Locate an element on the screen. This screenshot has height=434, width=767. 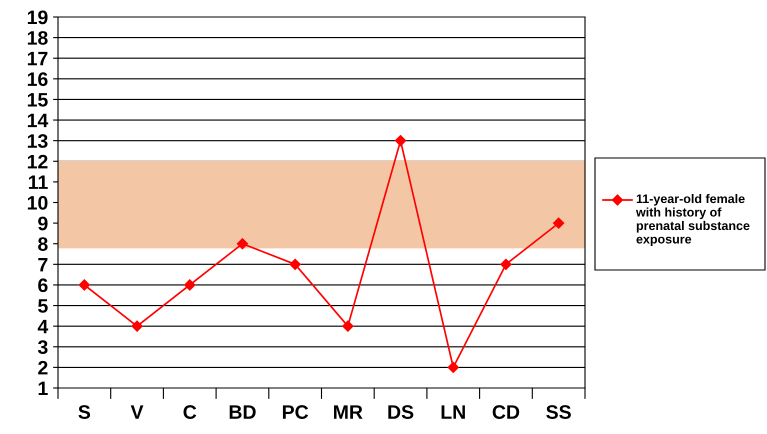
y-tick-label: 1 is located at coordinates (43, 389).